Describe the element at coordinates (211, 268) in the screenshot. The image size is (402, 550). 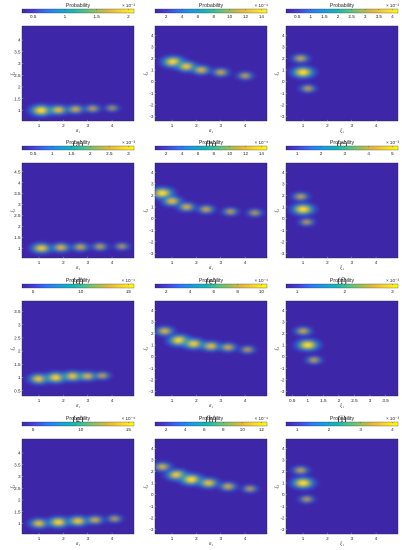
I see `x-axis-label: σ₁` at that location.